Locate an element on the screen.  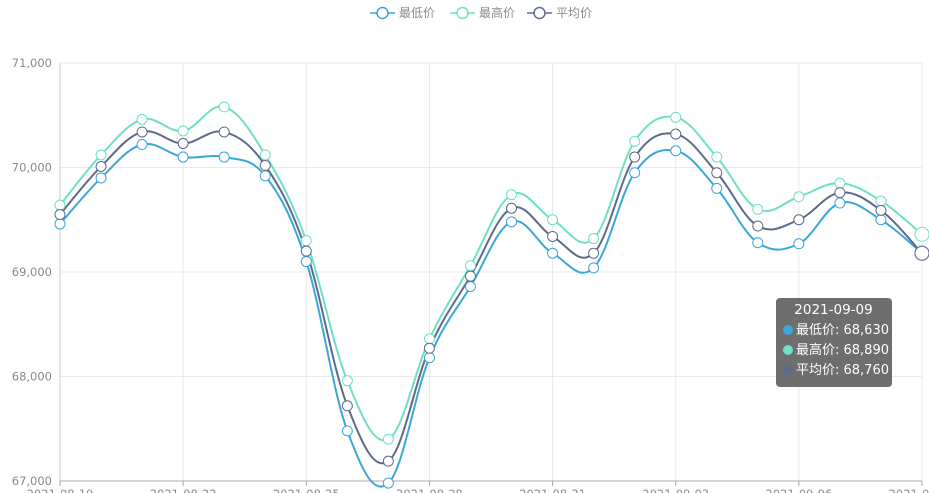
legend-label-high: 最高价 is located at coordinates (497, 12).